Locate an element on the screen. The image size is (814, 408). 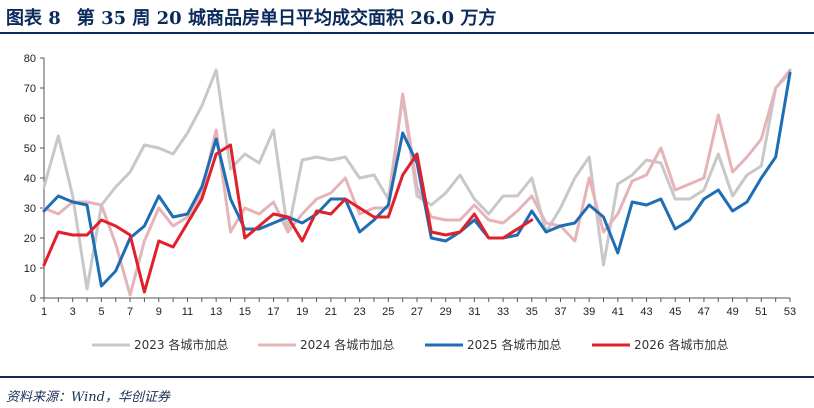
footer-divider is located at coordinates (407, 377).